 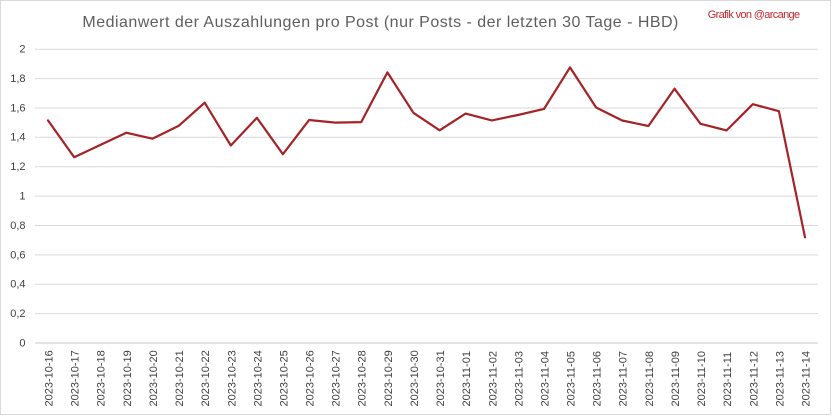 I want to click on svg-text: 2023-11-05, so click(x=572, y=378).